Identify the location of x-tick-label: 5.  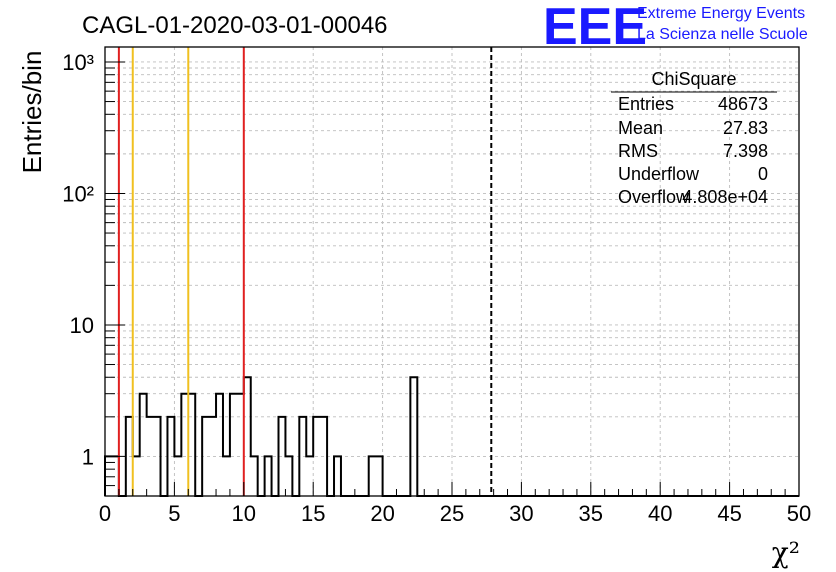
(174, 513).